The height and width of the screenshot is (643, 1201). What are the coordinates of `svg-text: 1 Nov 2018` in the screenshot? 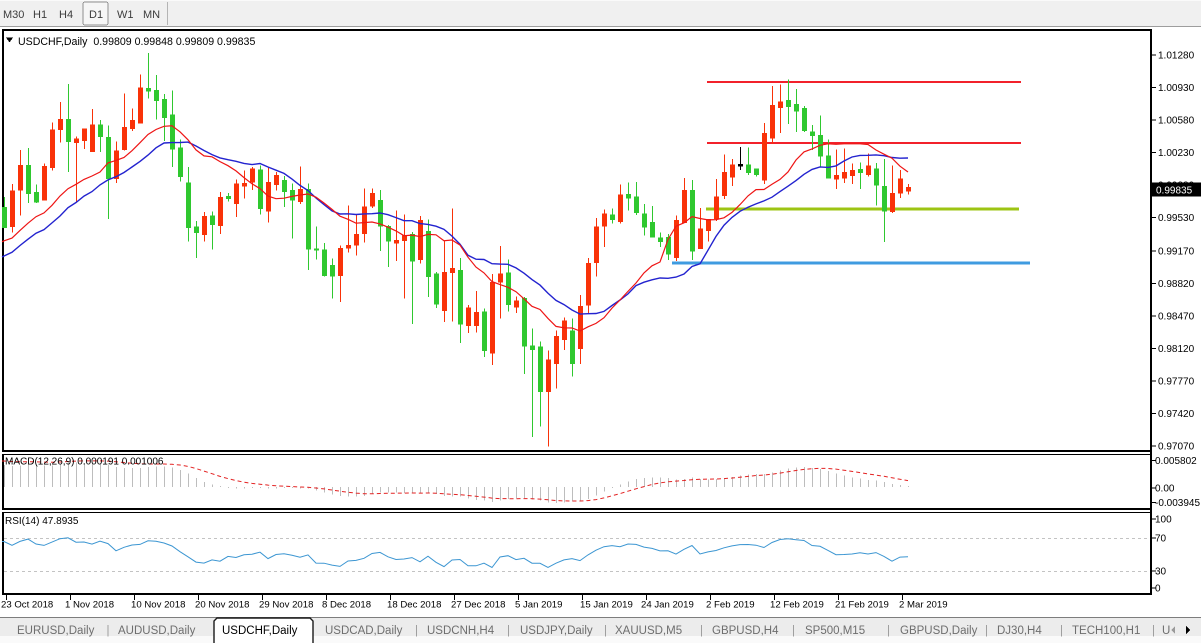 It's located at (89, 605).